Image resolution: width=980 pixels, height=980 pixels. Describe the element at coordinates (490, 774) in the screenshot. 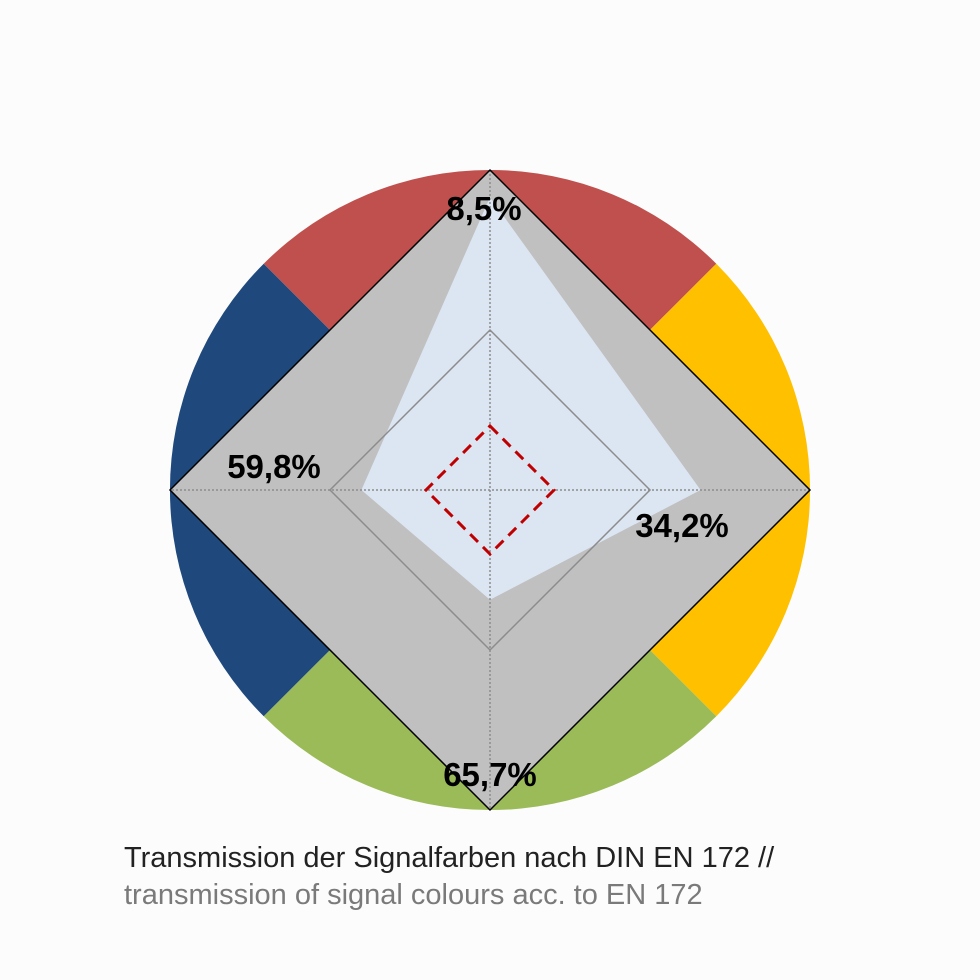

I see `value-label-green: 65,7%` at that location.